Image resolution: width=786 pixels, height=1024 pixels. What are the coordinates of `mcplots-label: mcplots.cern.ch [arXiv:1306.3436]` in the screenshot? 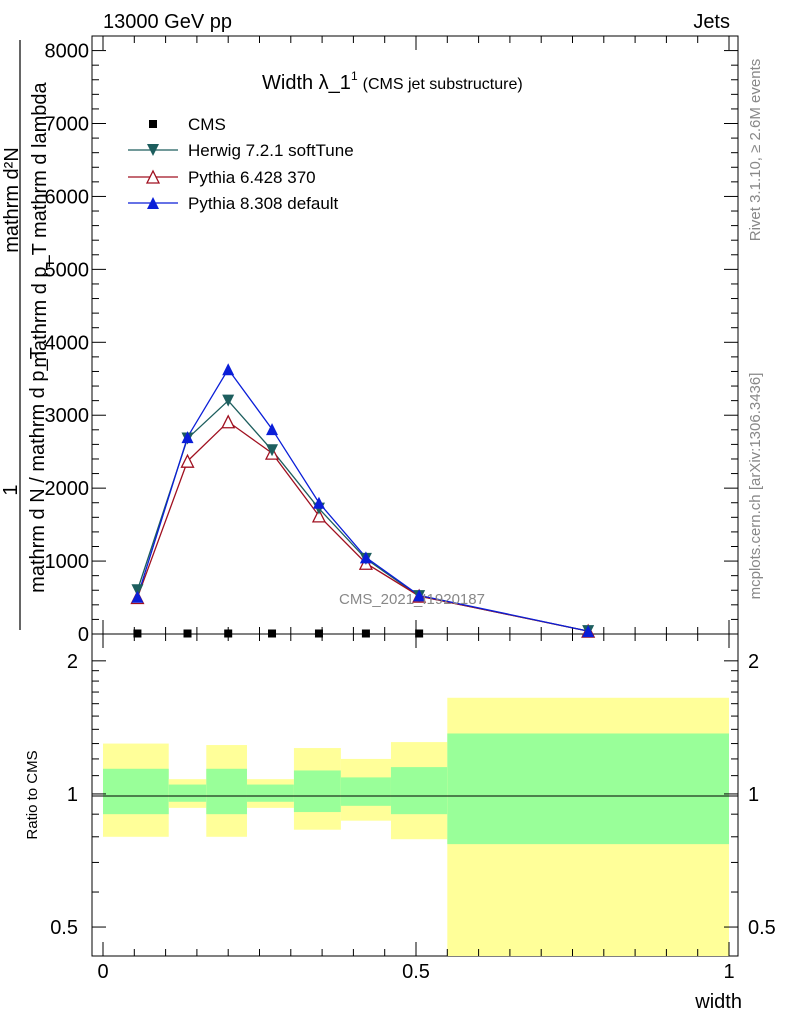 It's located at (755, 486).